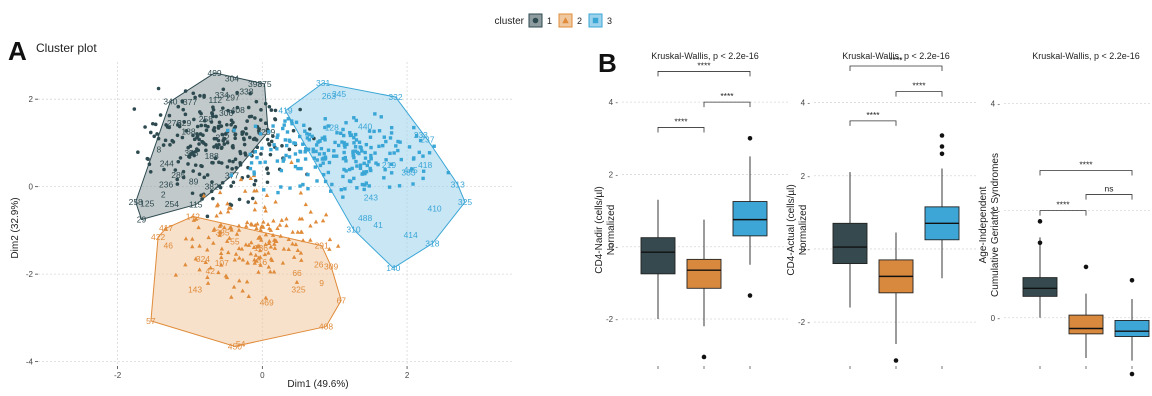 This screenshot has width=1152, height=396. I want to click on significance-bracket, so click(1063, 213).